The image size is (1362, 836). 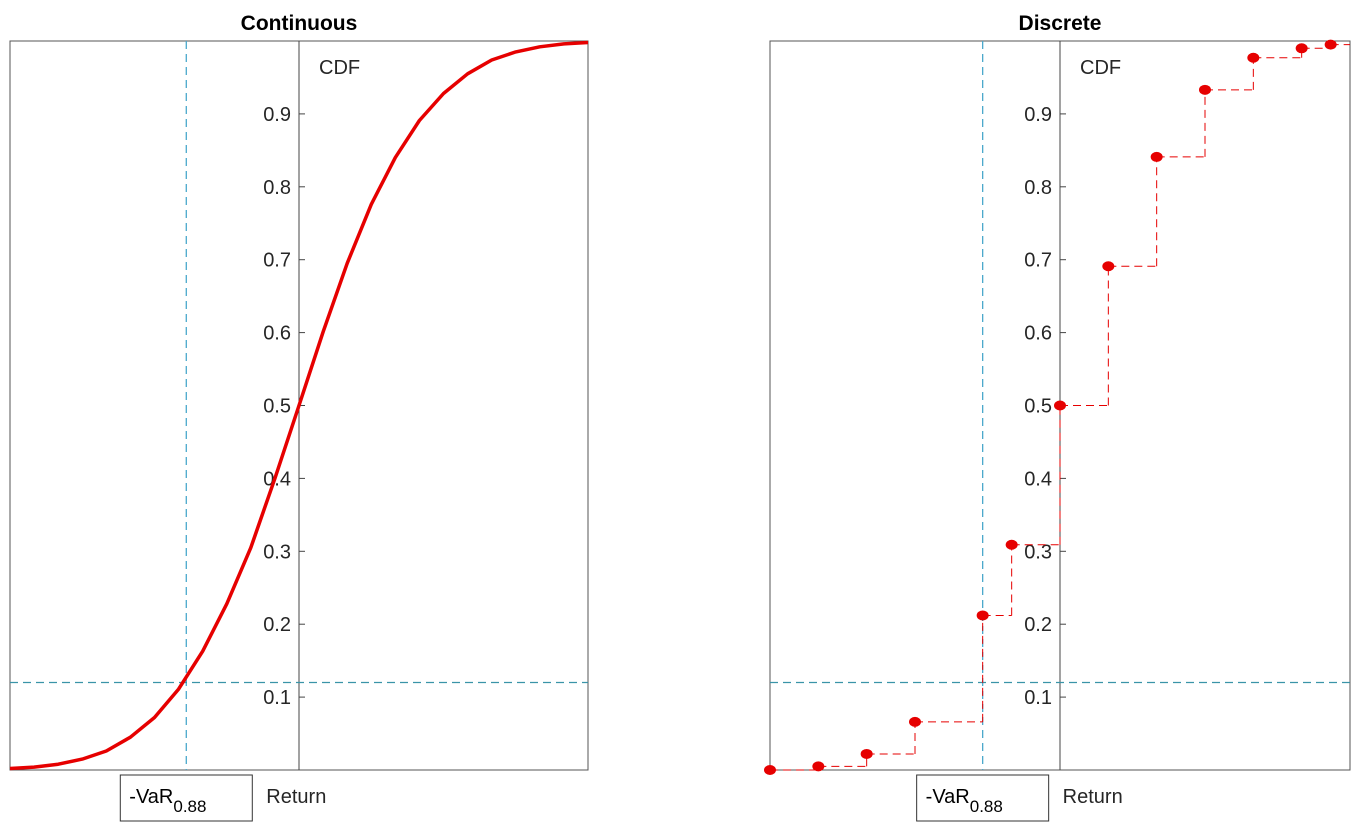 I want to click on chart-title: Discrete, so click(x=1060, y=23).